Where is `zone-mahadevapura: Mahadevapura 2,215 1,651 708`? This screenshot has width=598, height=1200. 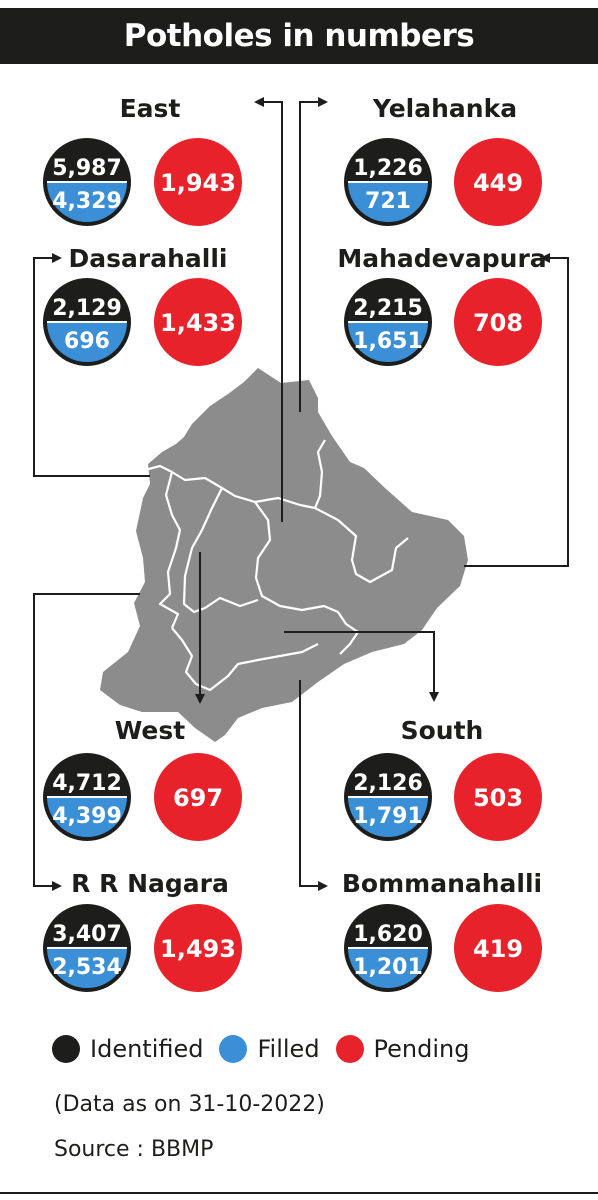 zone-mahadevapura: Mahadevapura 2,215 1,651 708 is located at coordinates (442, 305).